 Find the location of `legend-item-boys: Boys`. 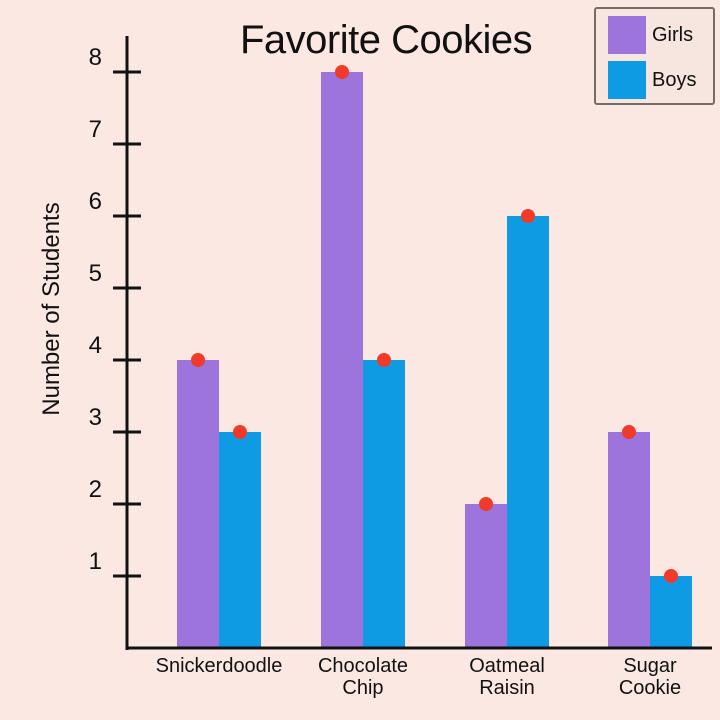

legend-item-boys: Boys is located at coordinates (652, 80).